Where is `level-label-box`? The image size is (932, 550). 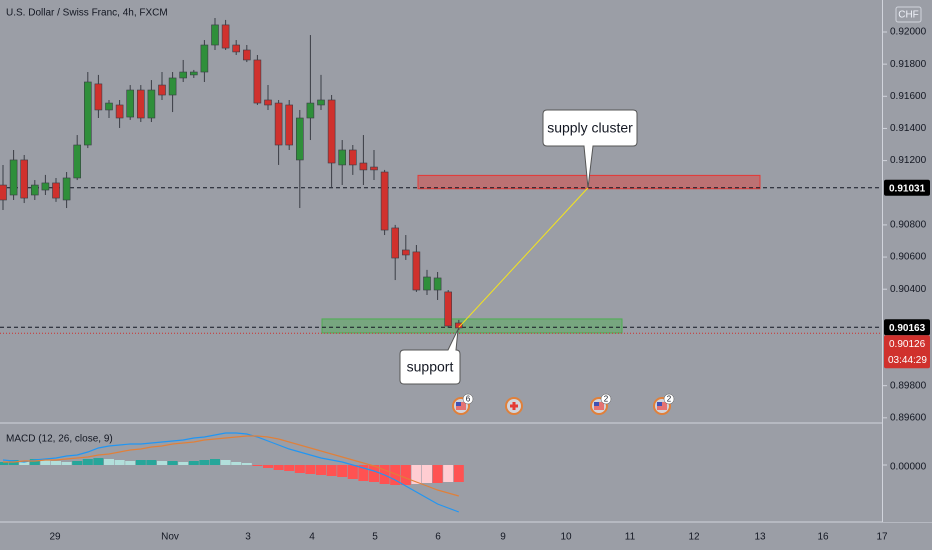 level-label-box is located at coordinates (907, 327).